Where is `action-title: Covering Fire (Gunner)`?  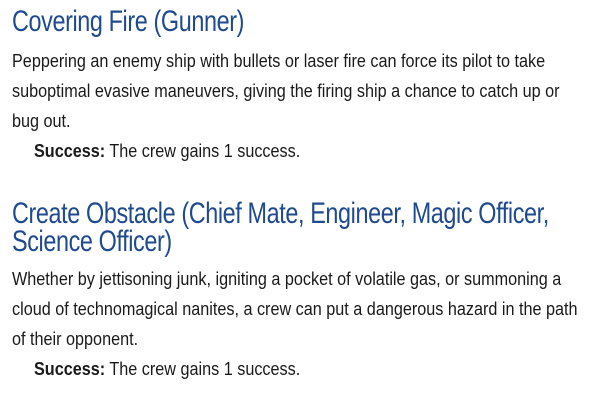 action-title: Covering Fire (Gunner) is located at coordinates (128, 21).